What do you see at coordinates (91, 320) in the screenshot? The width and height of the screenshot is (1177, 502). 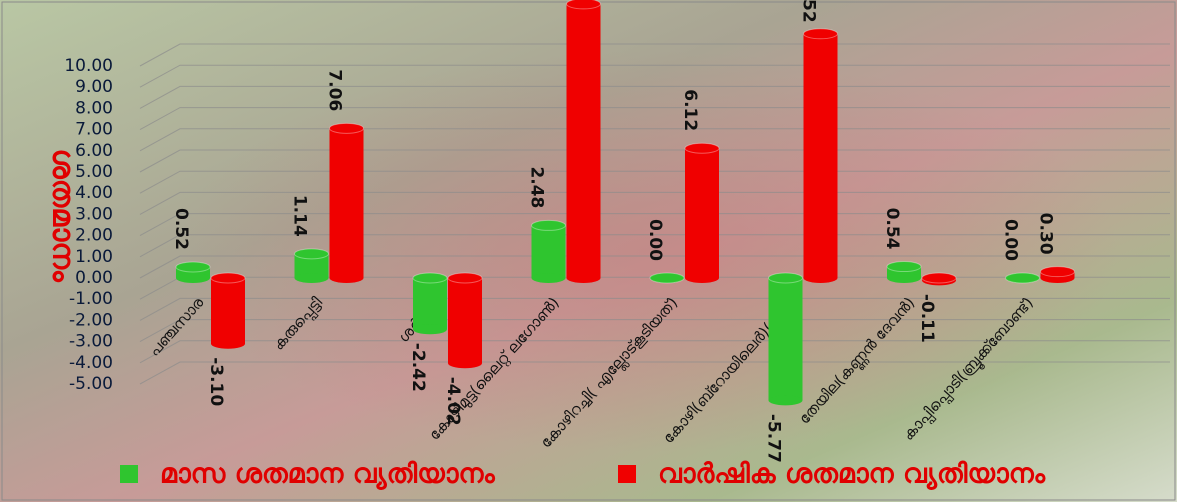 I see `y-tick-label: -2.00` at bounding box center [91, 320].